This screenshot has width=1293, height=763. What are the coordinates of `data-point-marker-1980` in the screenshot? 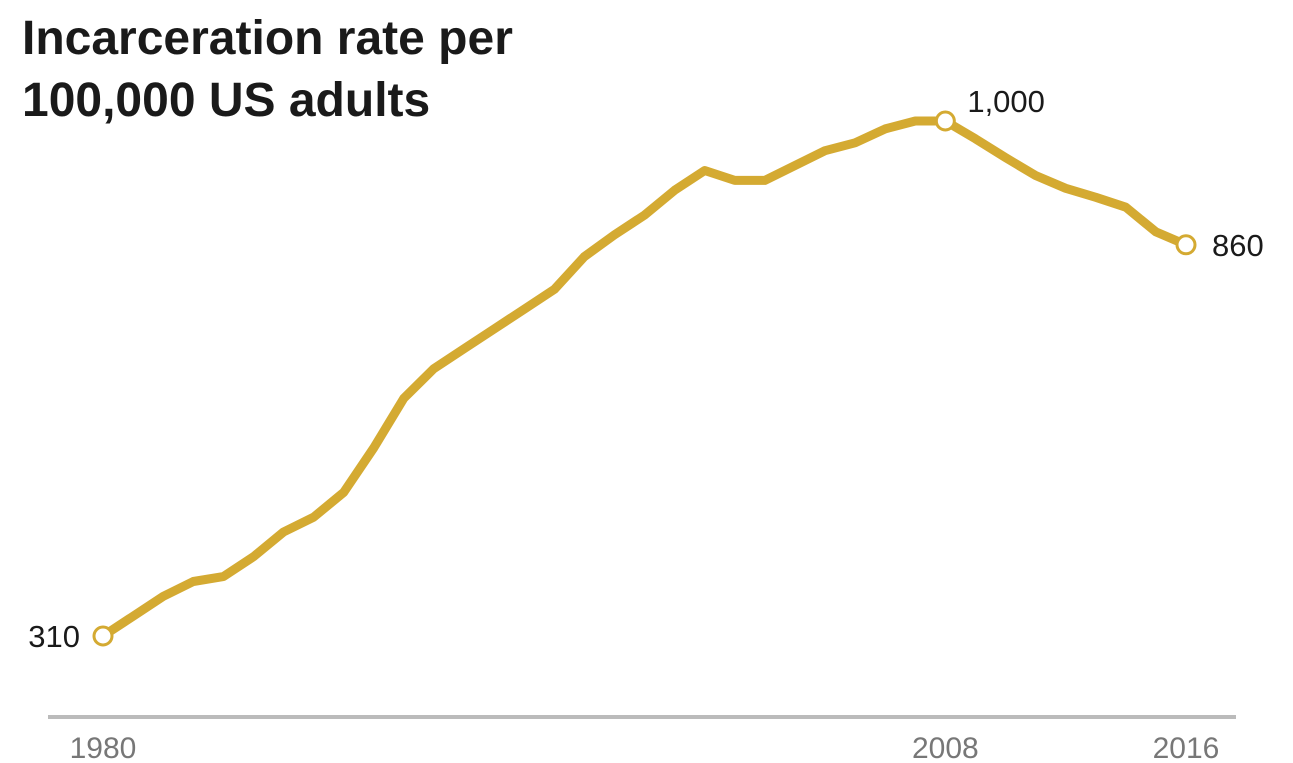 It's located at (103, 636).